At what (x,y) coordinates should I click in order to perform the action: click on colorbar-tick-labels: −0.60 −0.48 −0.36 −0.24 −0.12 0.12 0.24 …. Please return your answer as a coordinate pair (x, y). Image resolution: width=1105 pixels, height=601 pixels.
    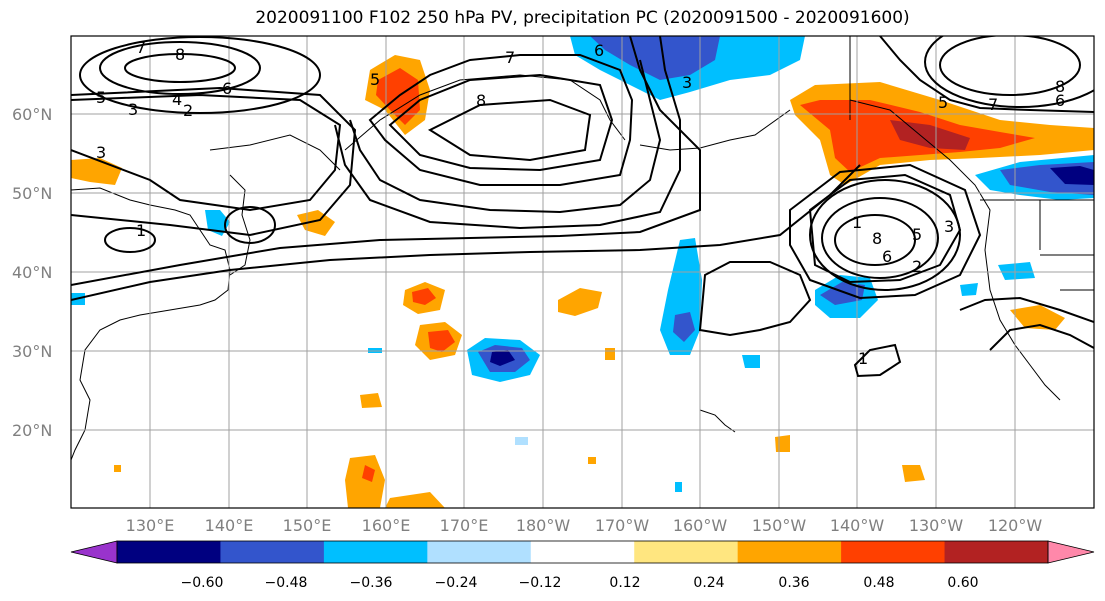
    Looking at the image, I should click on (580, 583).